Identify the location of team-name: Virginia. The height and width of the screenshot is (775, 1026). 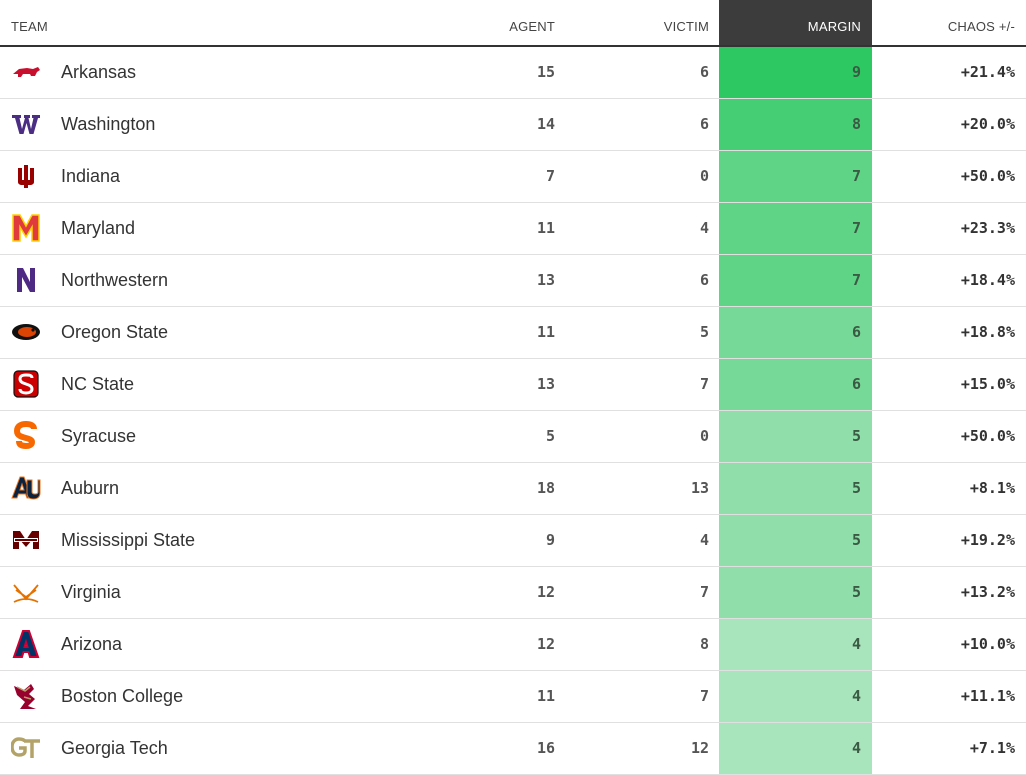
(91, 592).